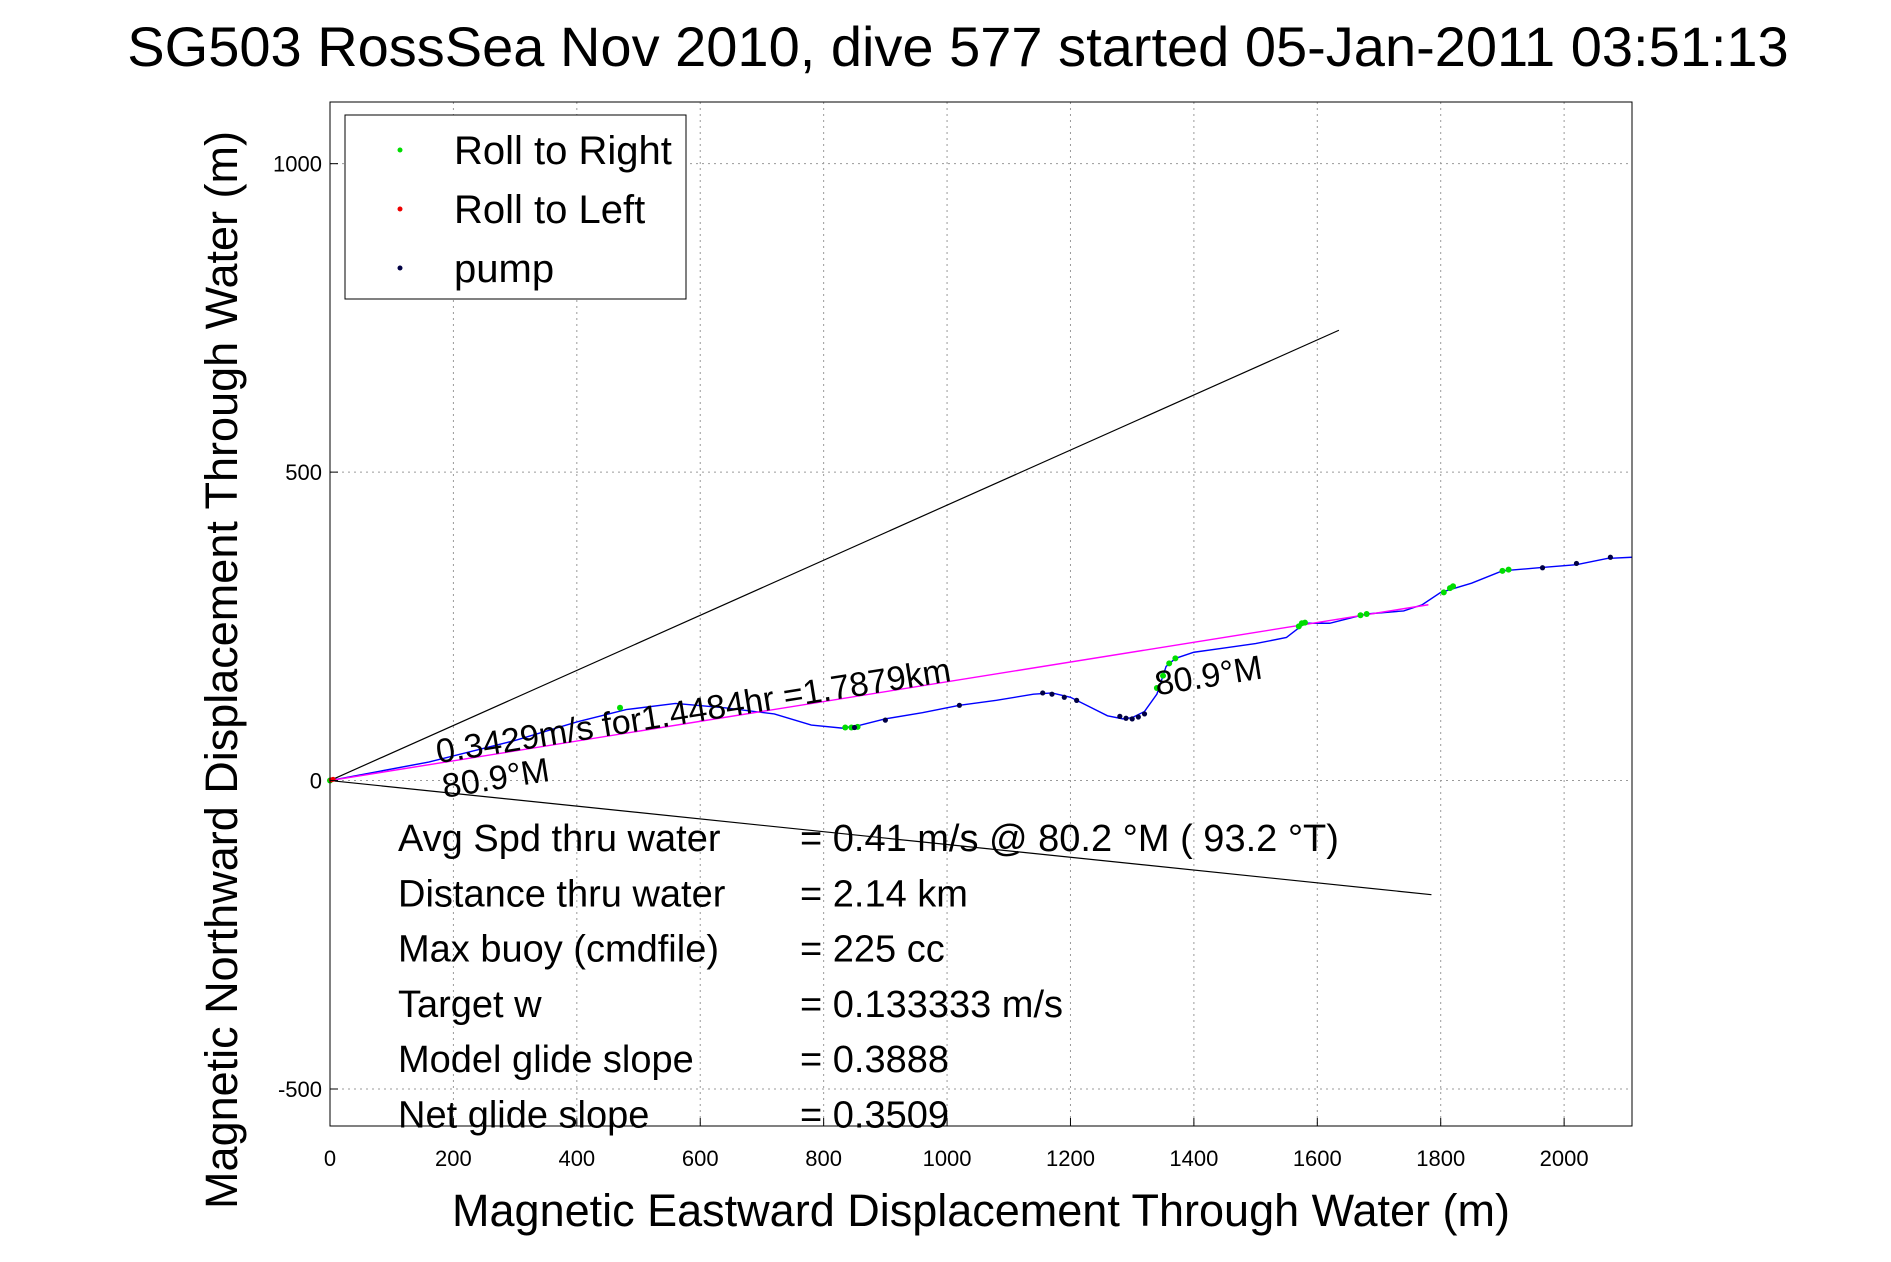 This screenshot has height=1262, width=1891. I want to click on y-tick-label: -500, so click(300, 1089).